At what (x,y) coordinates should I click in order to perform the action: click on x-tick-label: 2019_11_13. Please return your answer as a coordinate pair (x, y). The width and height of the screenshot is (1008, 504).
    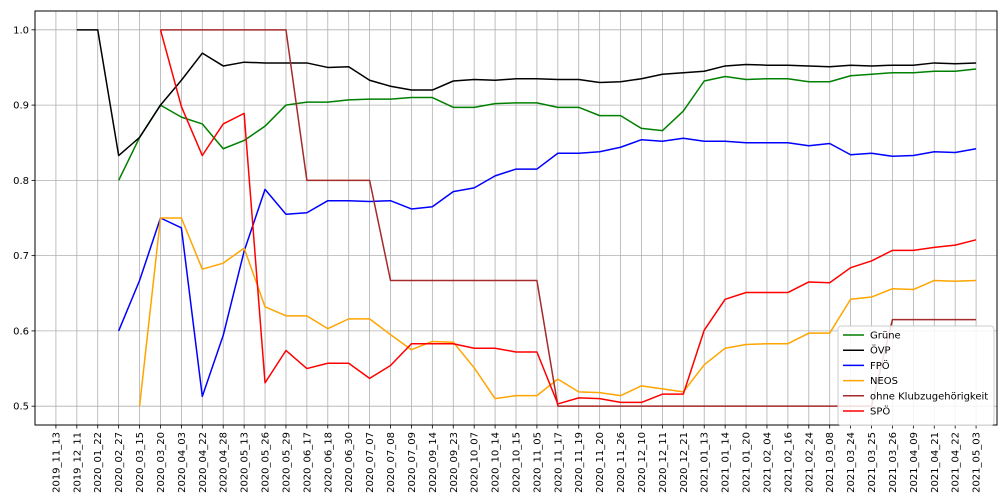
    Looking at the image, I should click on (56, 462).